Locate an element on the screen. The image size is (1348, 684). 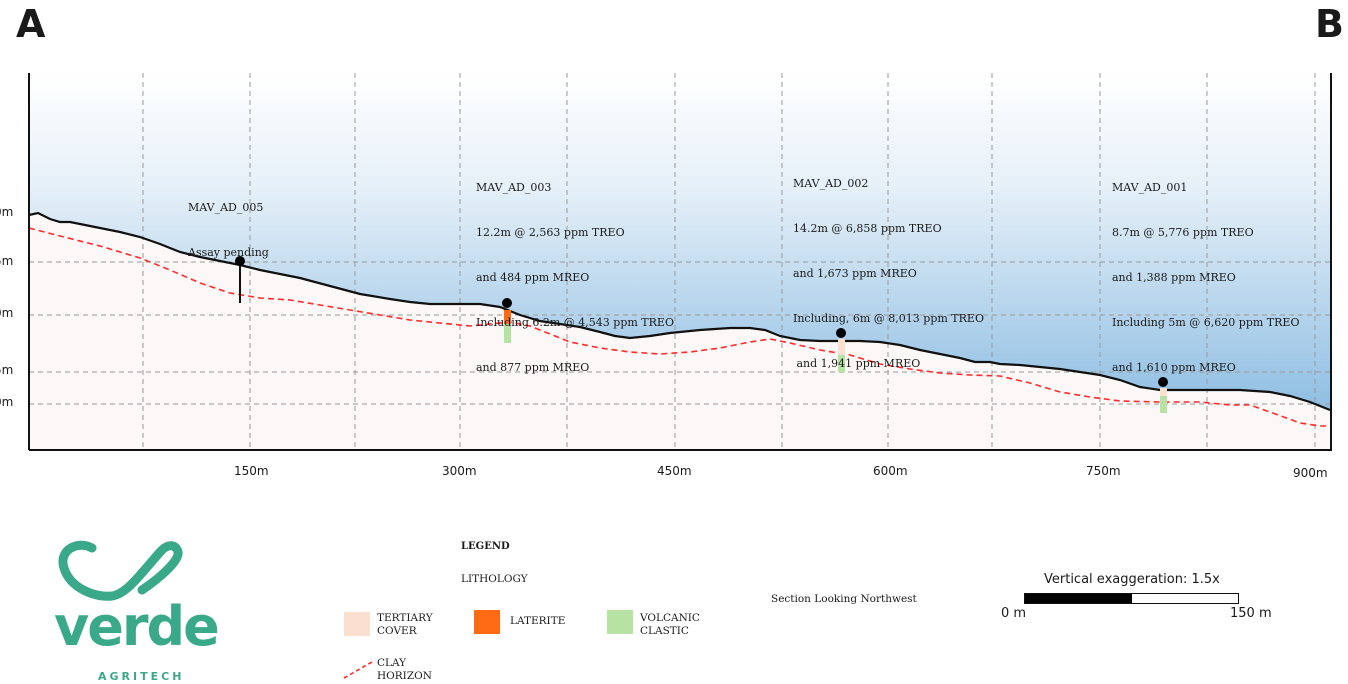
annotation-line: and 1,610 ppm MREO is located at coordinates (1174, 367).